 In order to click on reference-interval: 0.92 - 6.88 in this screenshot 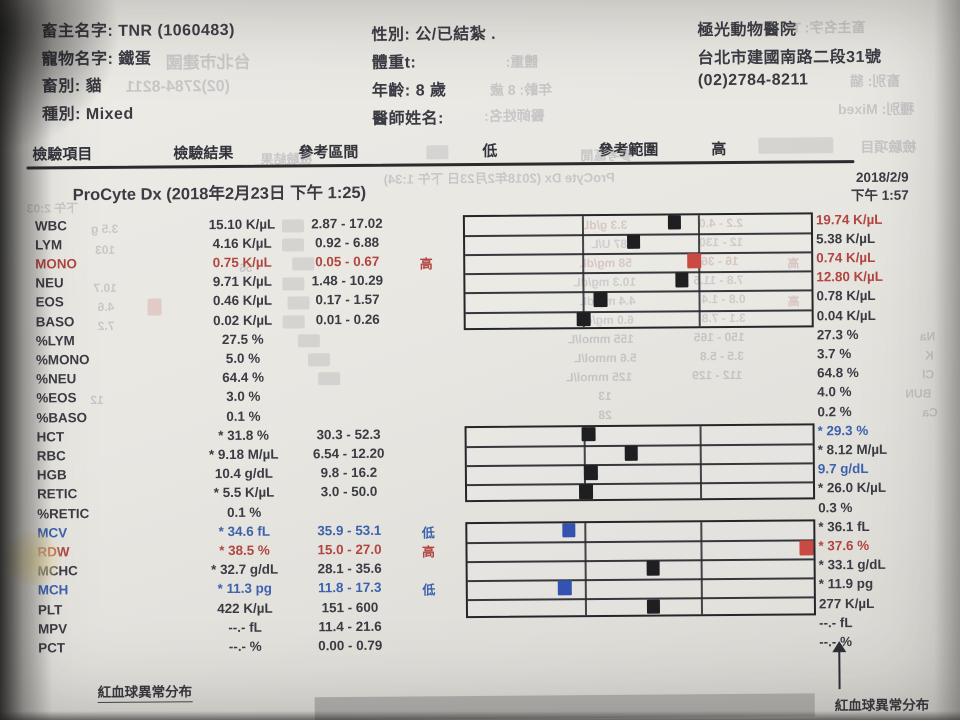, I will do `click(347, 242)`.